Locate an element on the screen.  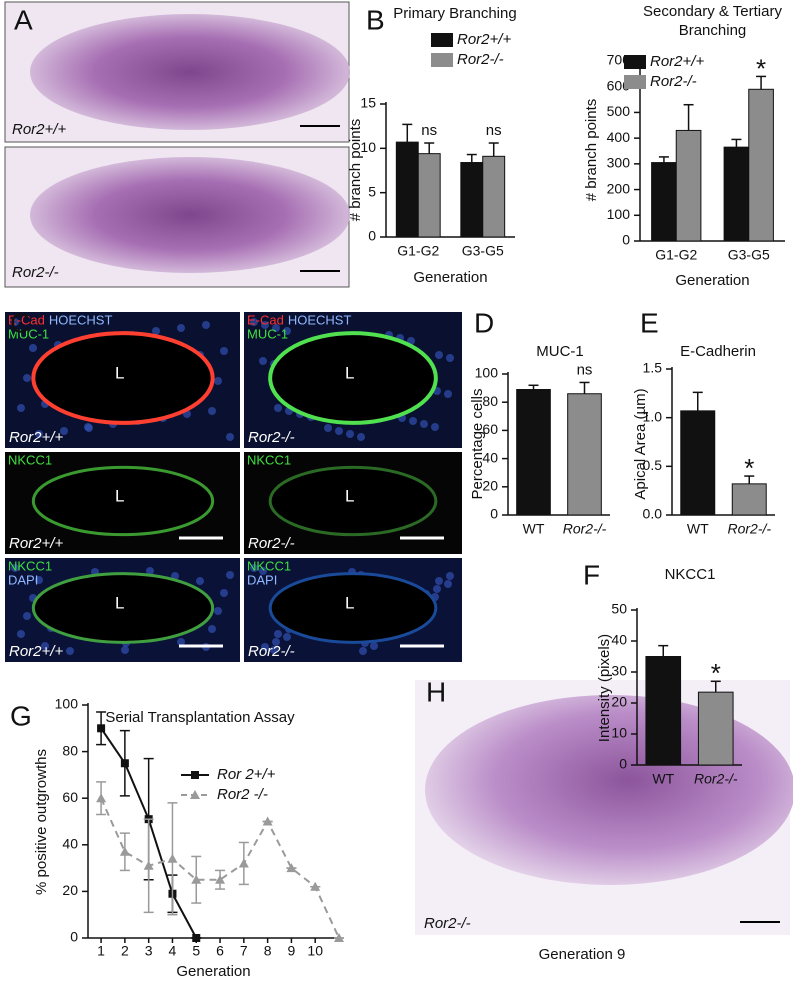
chart-title: Primary Branching is located at coordinates (454, 13).